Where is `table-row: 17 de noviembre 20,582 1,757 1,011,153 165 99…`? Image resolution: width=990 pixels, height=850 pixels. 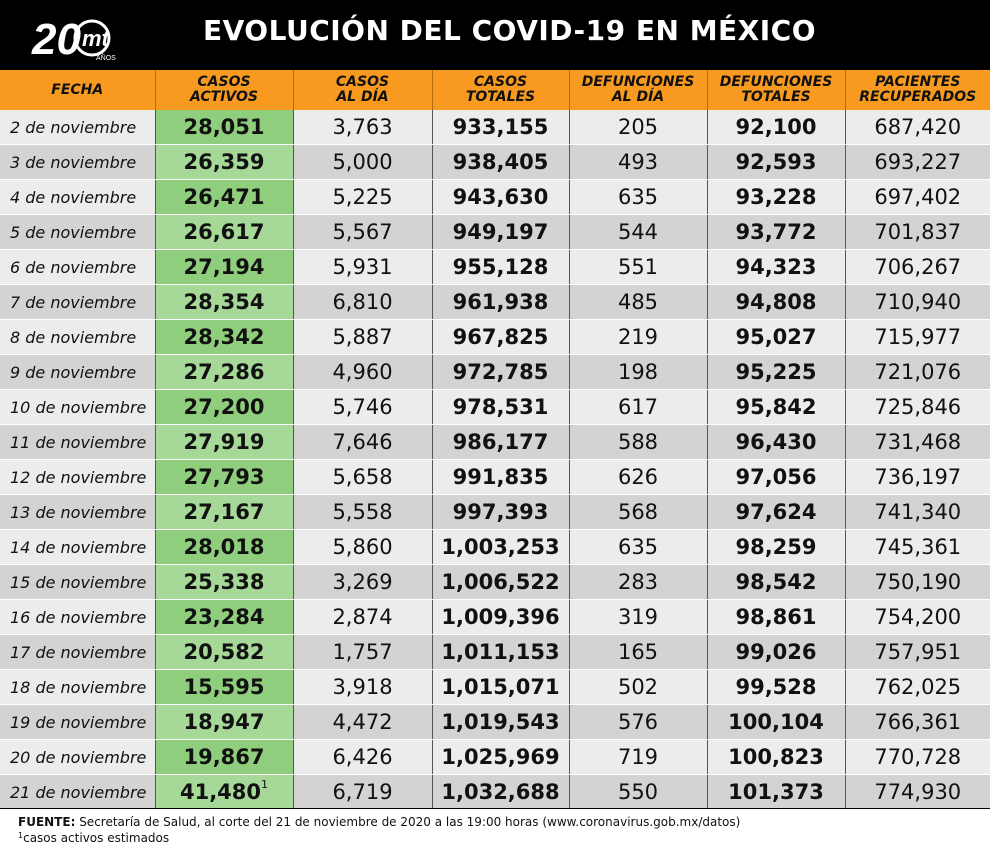 table-row: 17 de noviembre 20,582 1,757 1,011,153 165 99… is located at coordinates (495, 652).